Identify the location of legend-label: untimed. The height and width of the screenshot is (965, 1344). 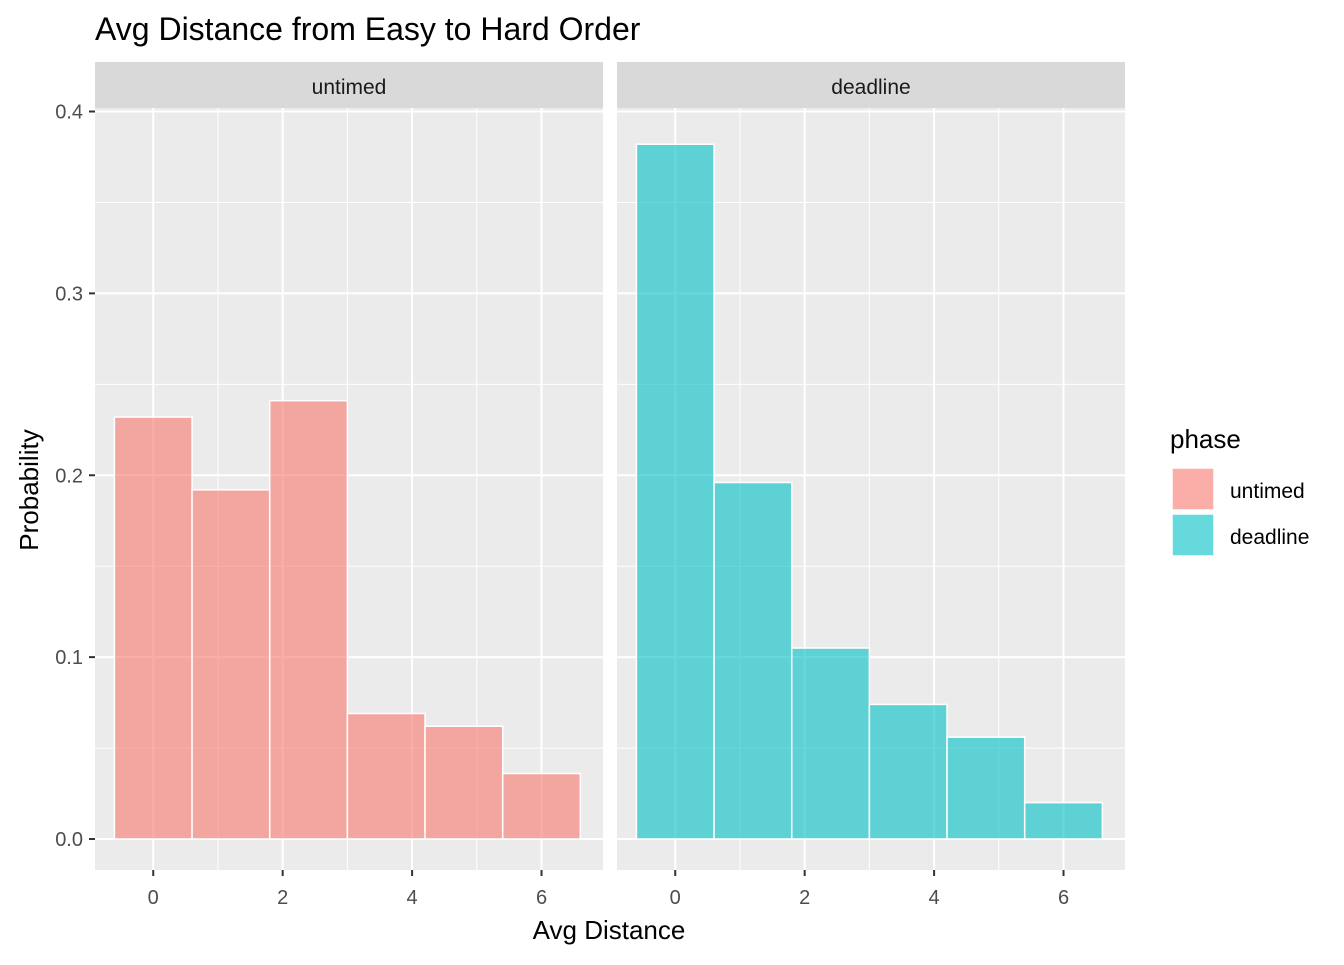
(1267, 491).